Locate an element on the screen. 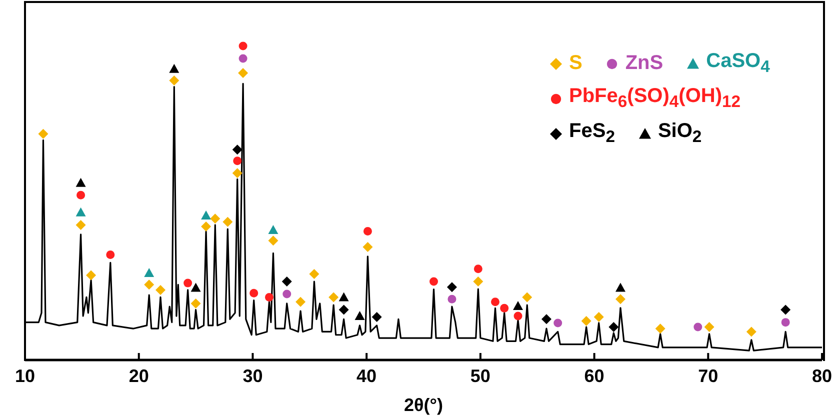  x-tick-label: 20 is located at coordinates (138, 376).